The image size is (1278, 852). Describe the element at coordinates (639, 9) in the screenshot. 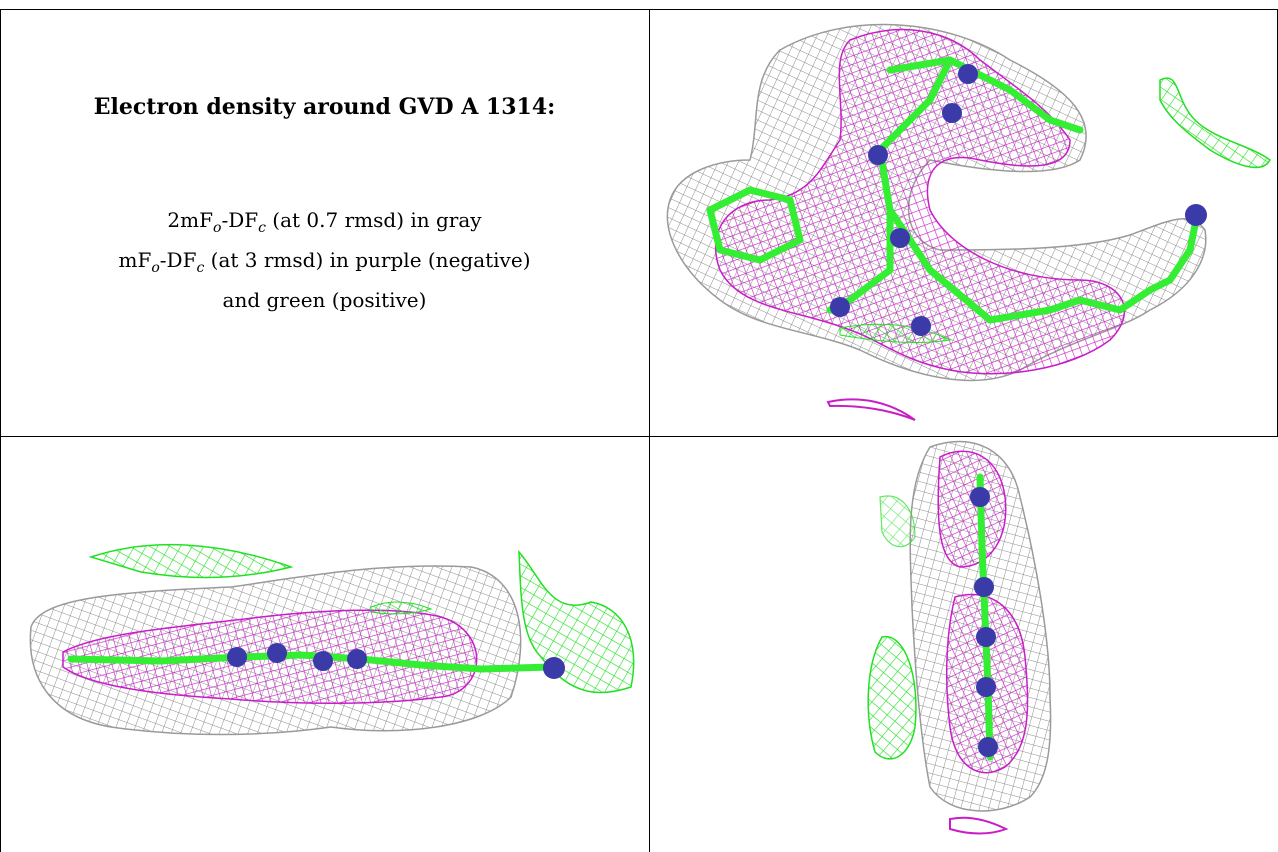

I see `table-top-rule` at that location.